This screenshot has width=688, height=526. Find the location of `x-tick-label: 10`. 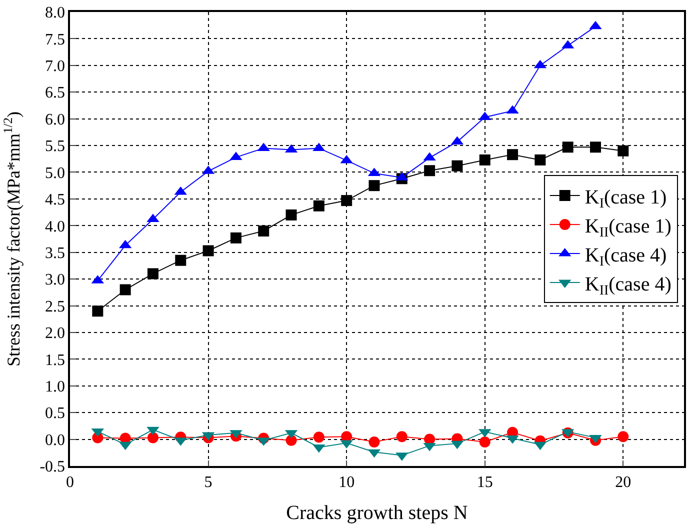

x-tick-label: 10 is located at coordinates (346, 482).